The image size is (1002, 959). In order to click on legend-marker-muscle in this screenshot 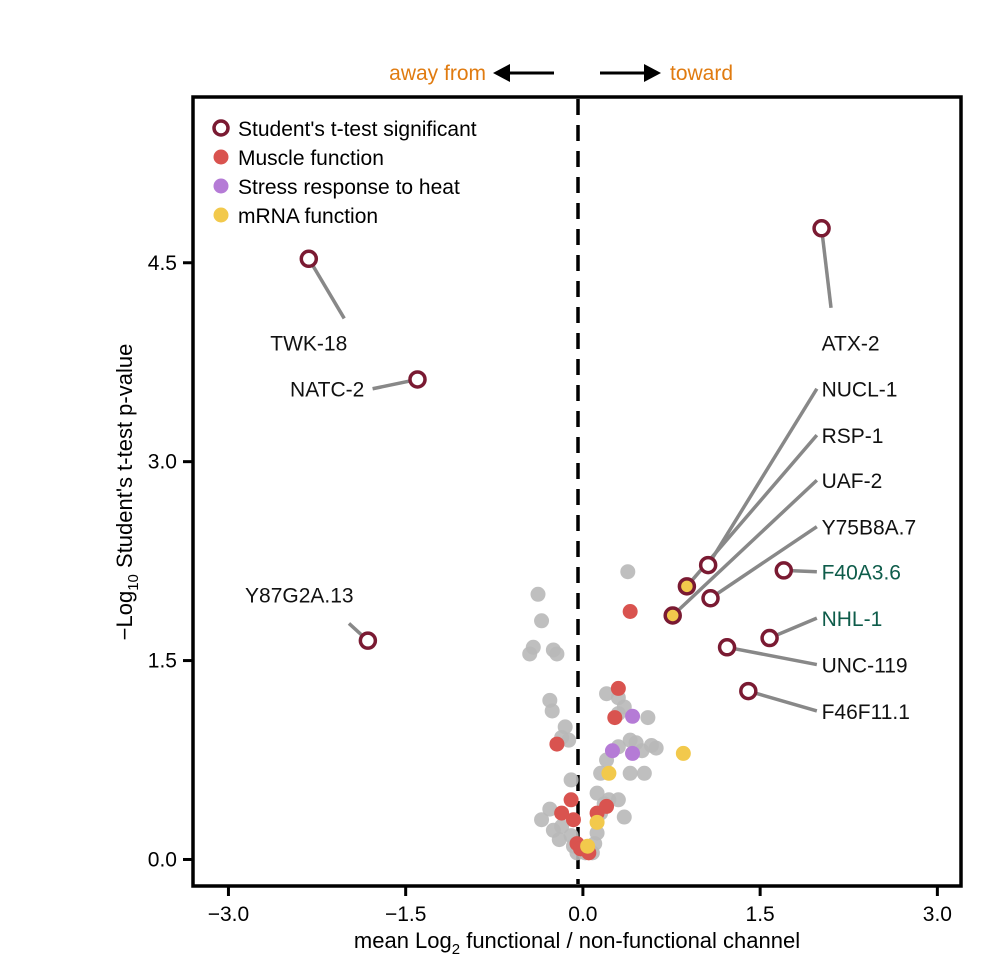, I will do `click(221, 157)`.